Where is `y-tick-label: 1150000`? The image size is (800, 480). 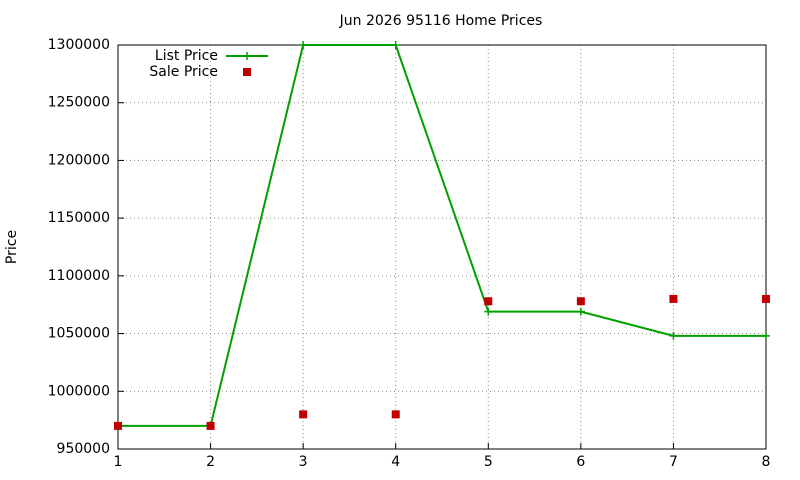
y-tick-label: 1150000 is located at coordinates (79, 218).